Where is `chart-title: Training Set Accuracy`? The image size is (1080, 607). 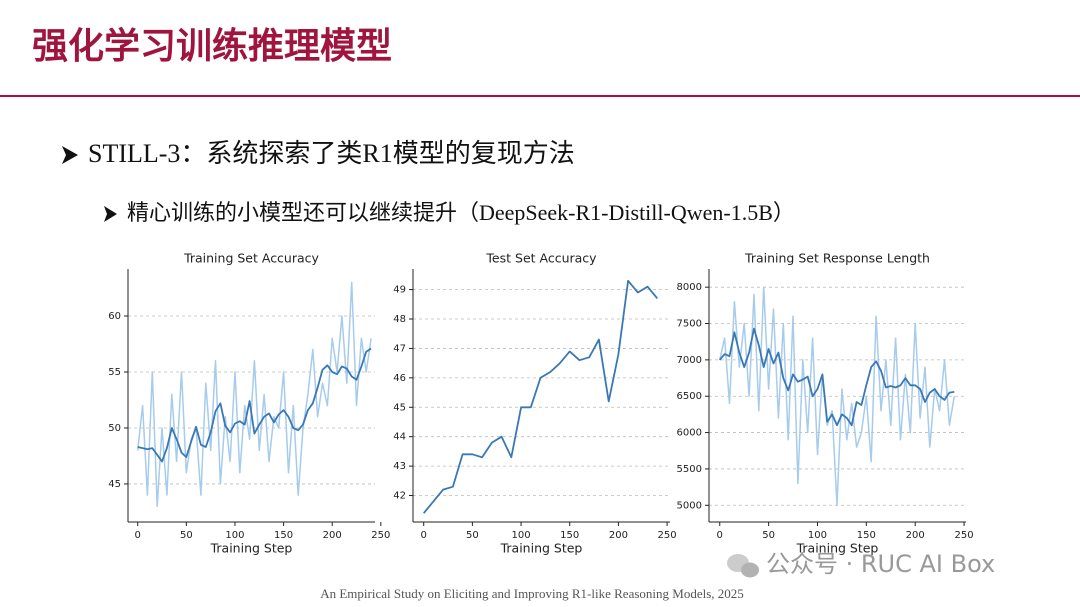
chart-title: Training Set Accuracy is located at coordinates (251, 258).